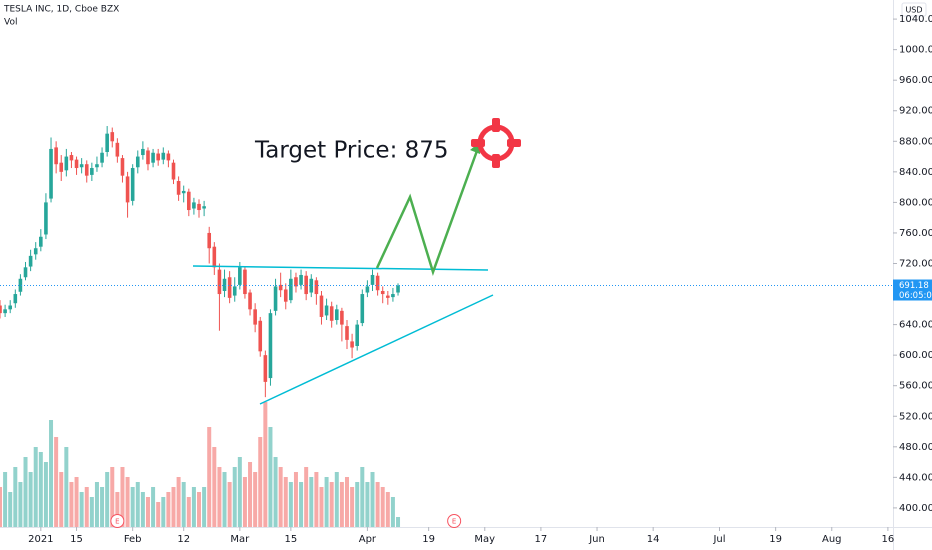  I want to click on x-tick-label: 2021, so click(40, 539).